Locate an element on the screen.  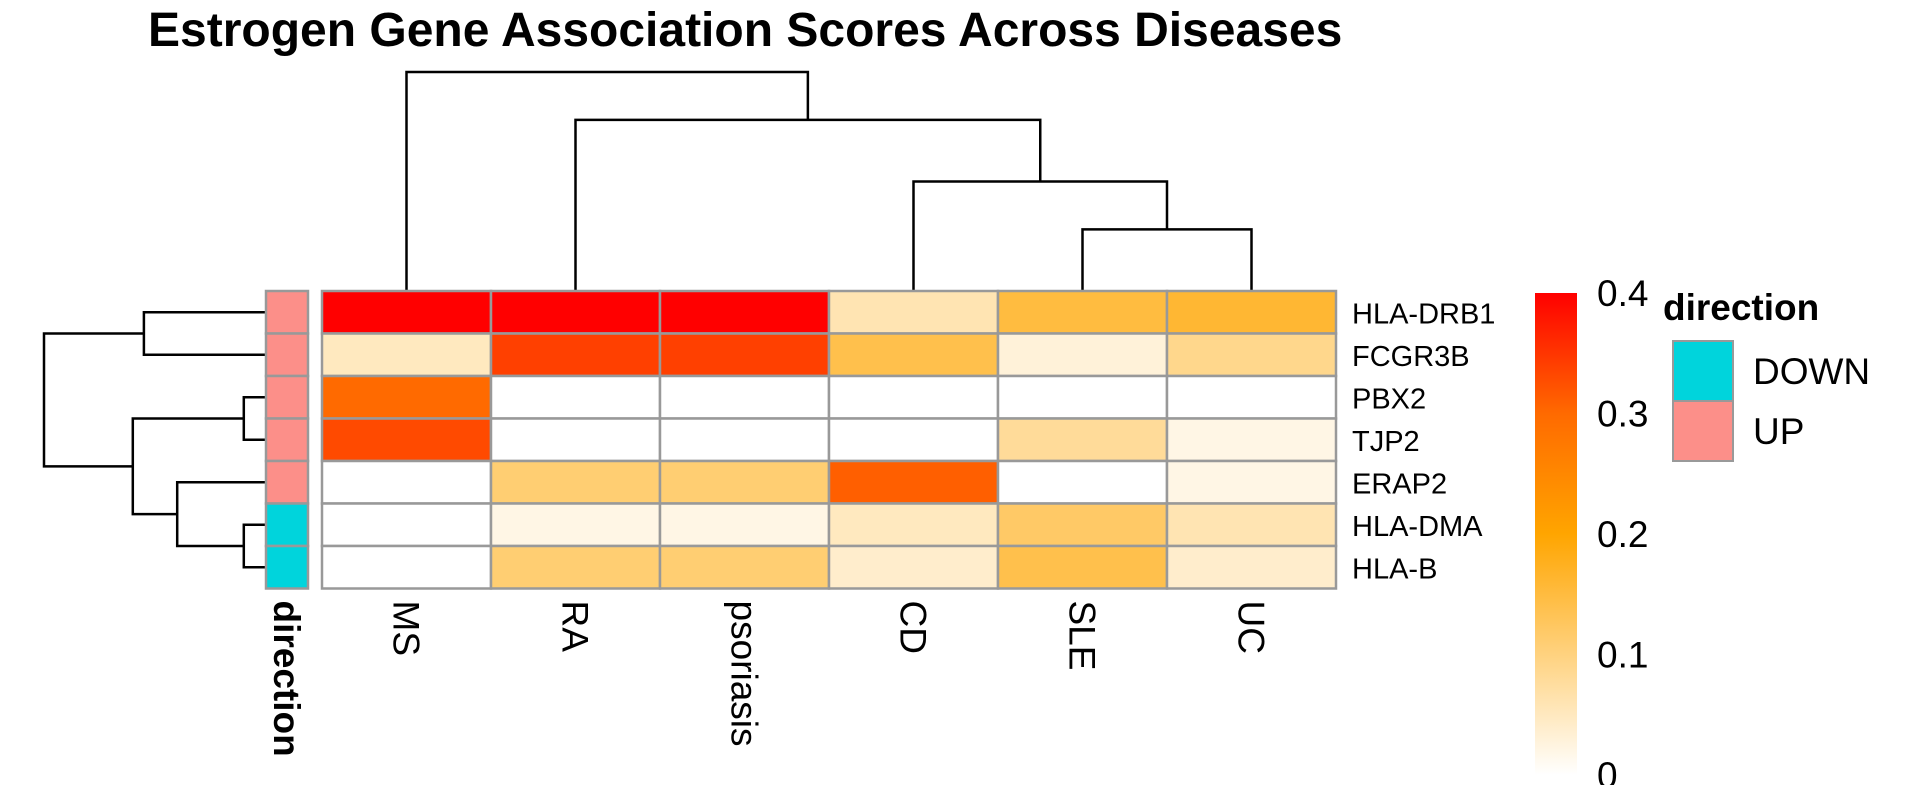
row-dendrogram is located at coordinates (154, 440).